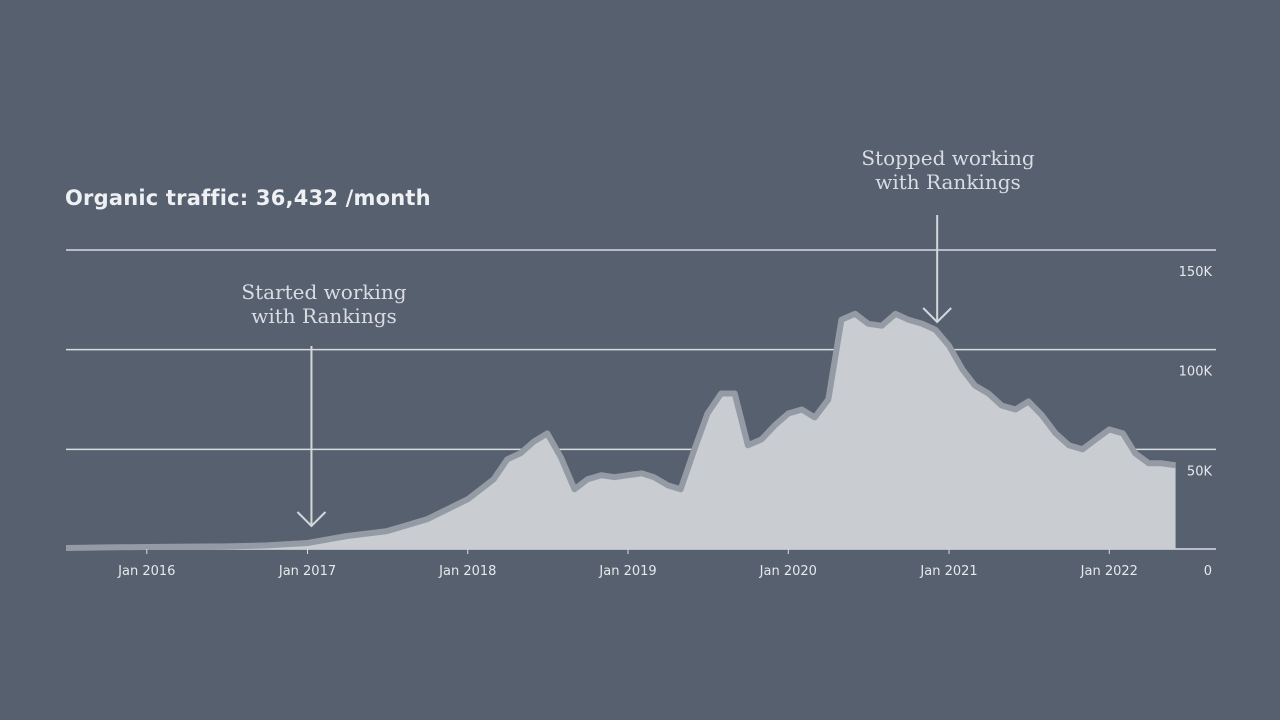  What do you see at coordinates (1196, 372) in the screenshot?
I see `y-tick-label: 100K` at bounding box center [1196, 372].